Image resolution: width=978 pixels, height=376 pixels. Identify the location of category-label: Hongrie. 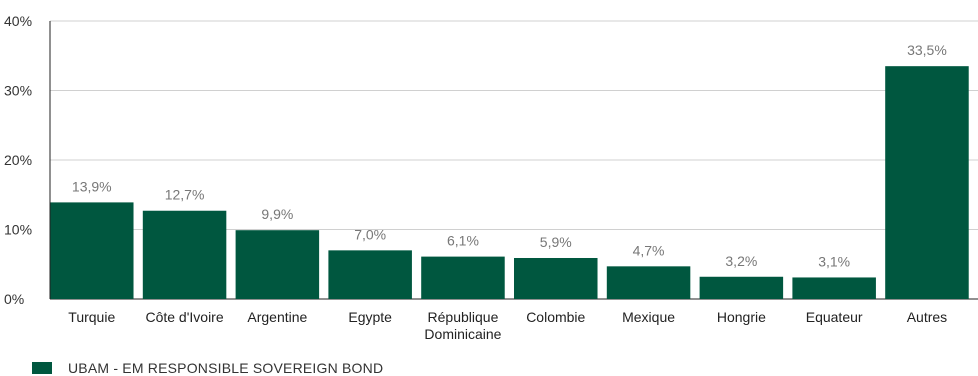
(741, 317).